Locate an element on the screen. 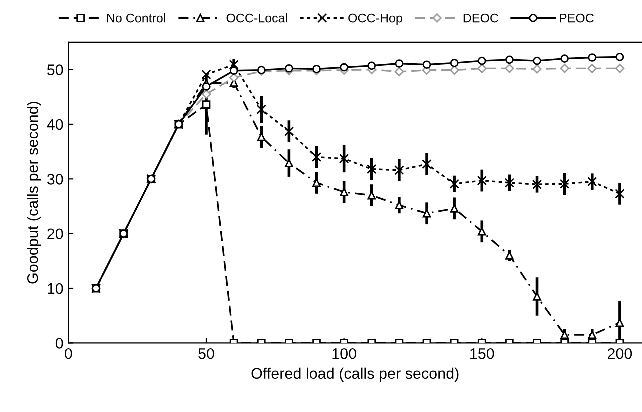 This screenshot has width=642, height=412. y-tick-label: 30 is located at coordinates (55, 179).